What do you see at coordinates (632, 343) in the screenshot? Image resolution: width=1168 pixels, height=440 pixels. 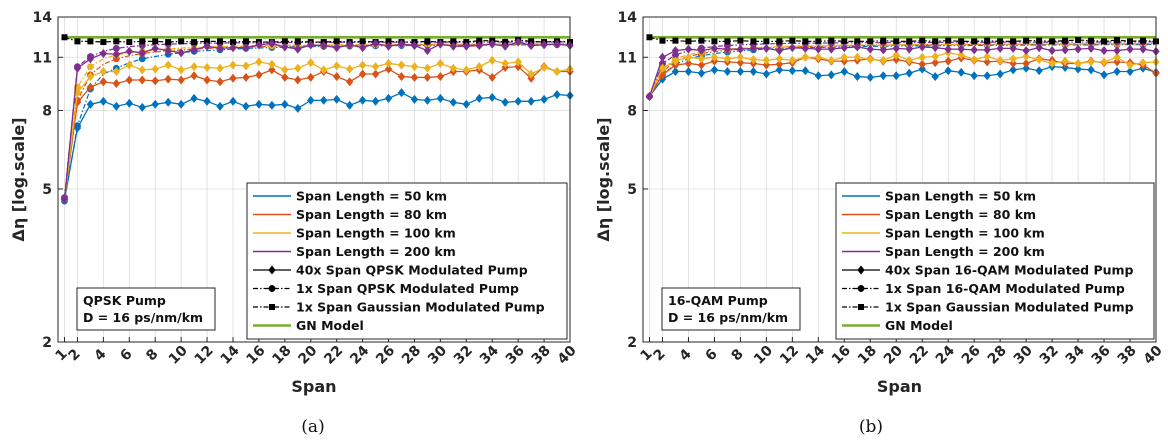 I see `y-tick-label: 2` at bounding box center [632, 343].